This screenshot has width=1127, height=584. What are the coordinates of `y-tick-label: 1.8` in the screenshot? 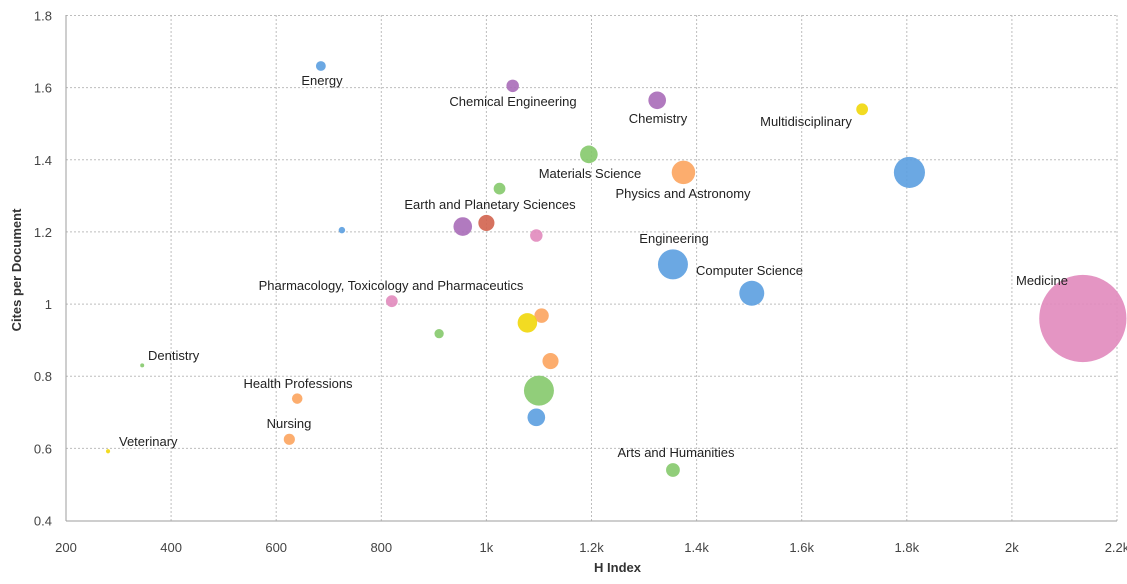 It's located at (43, 16).